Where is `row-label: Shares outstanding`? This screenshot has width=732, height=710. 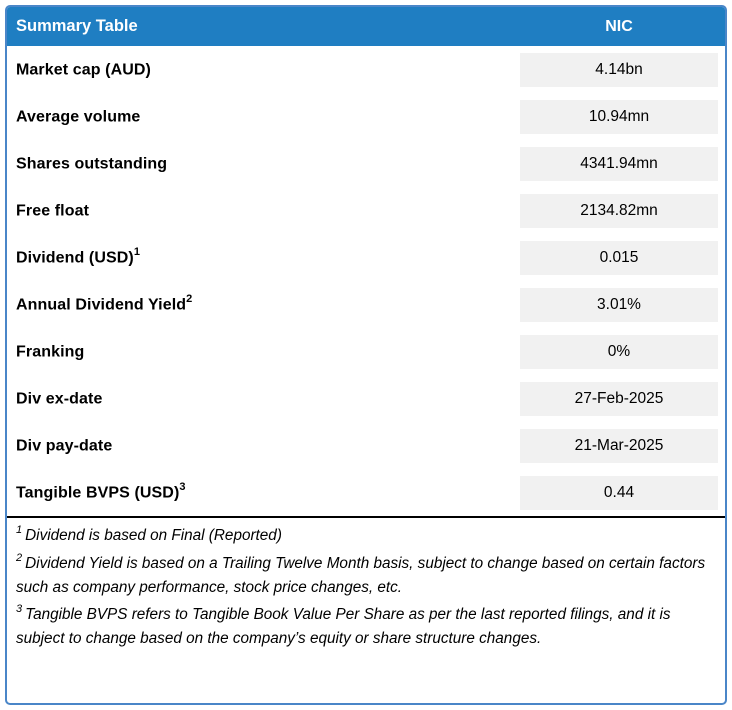 row-label: Shares outstanding is located at coordinates (268, 163).